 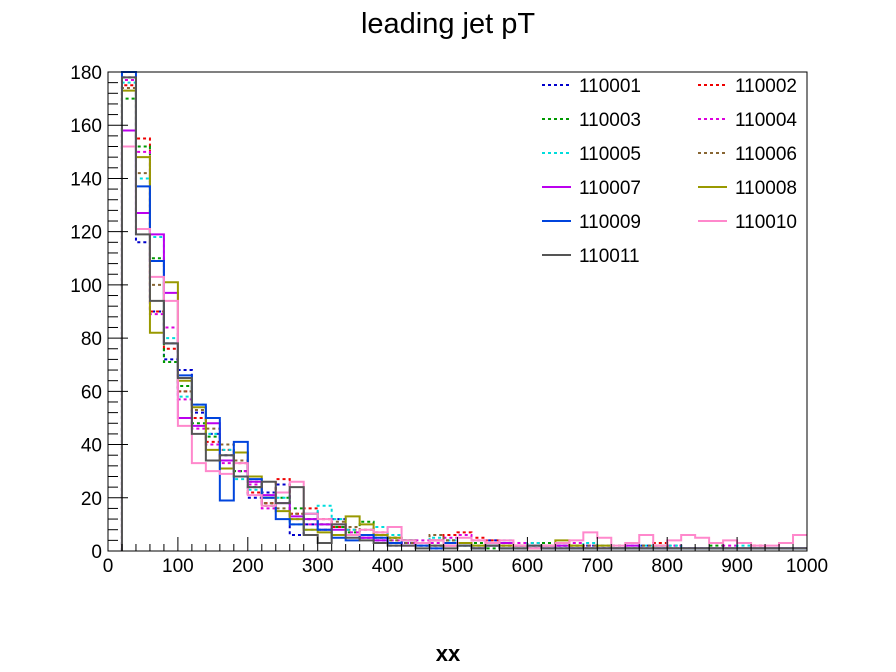 What do you see at coordinates (597, 566) in the screenshot?
I see `x-tick-label: 700` at bounding box center [597, 566].